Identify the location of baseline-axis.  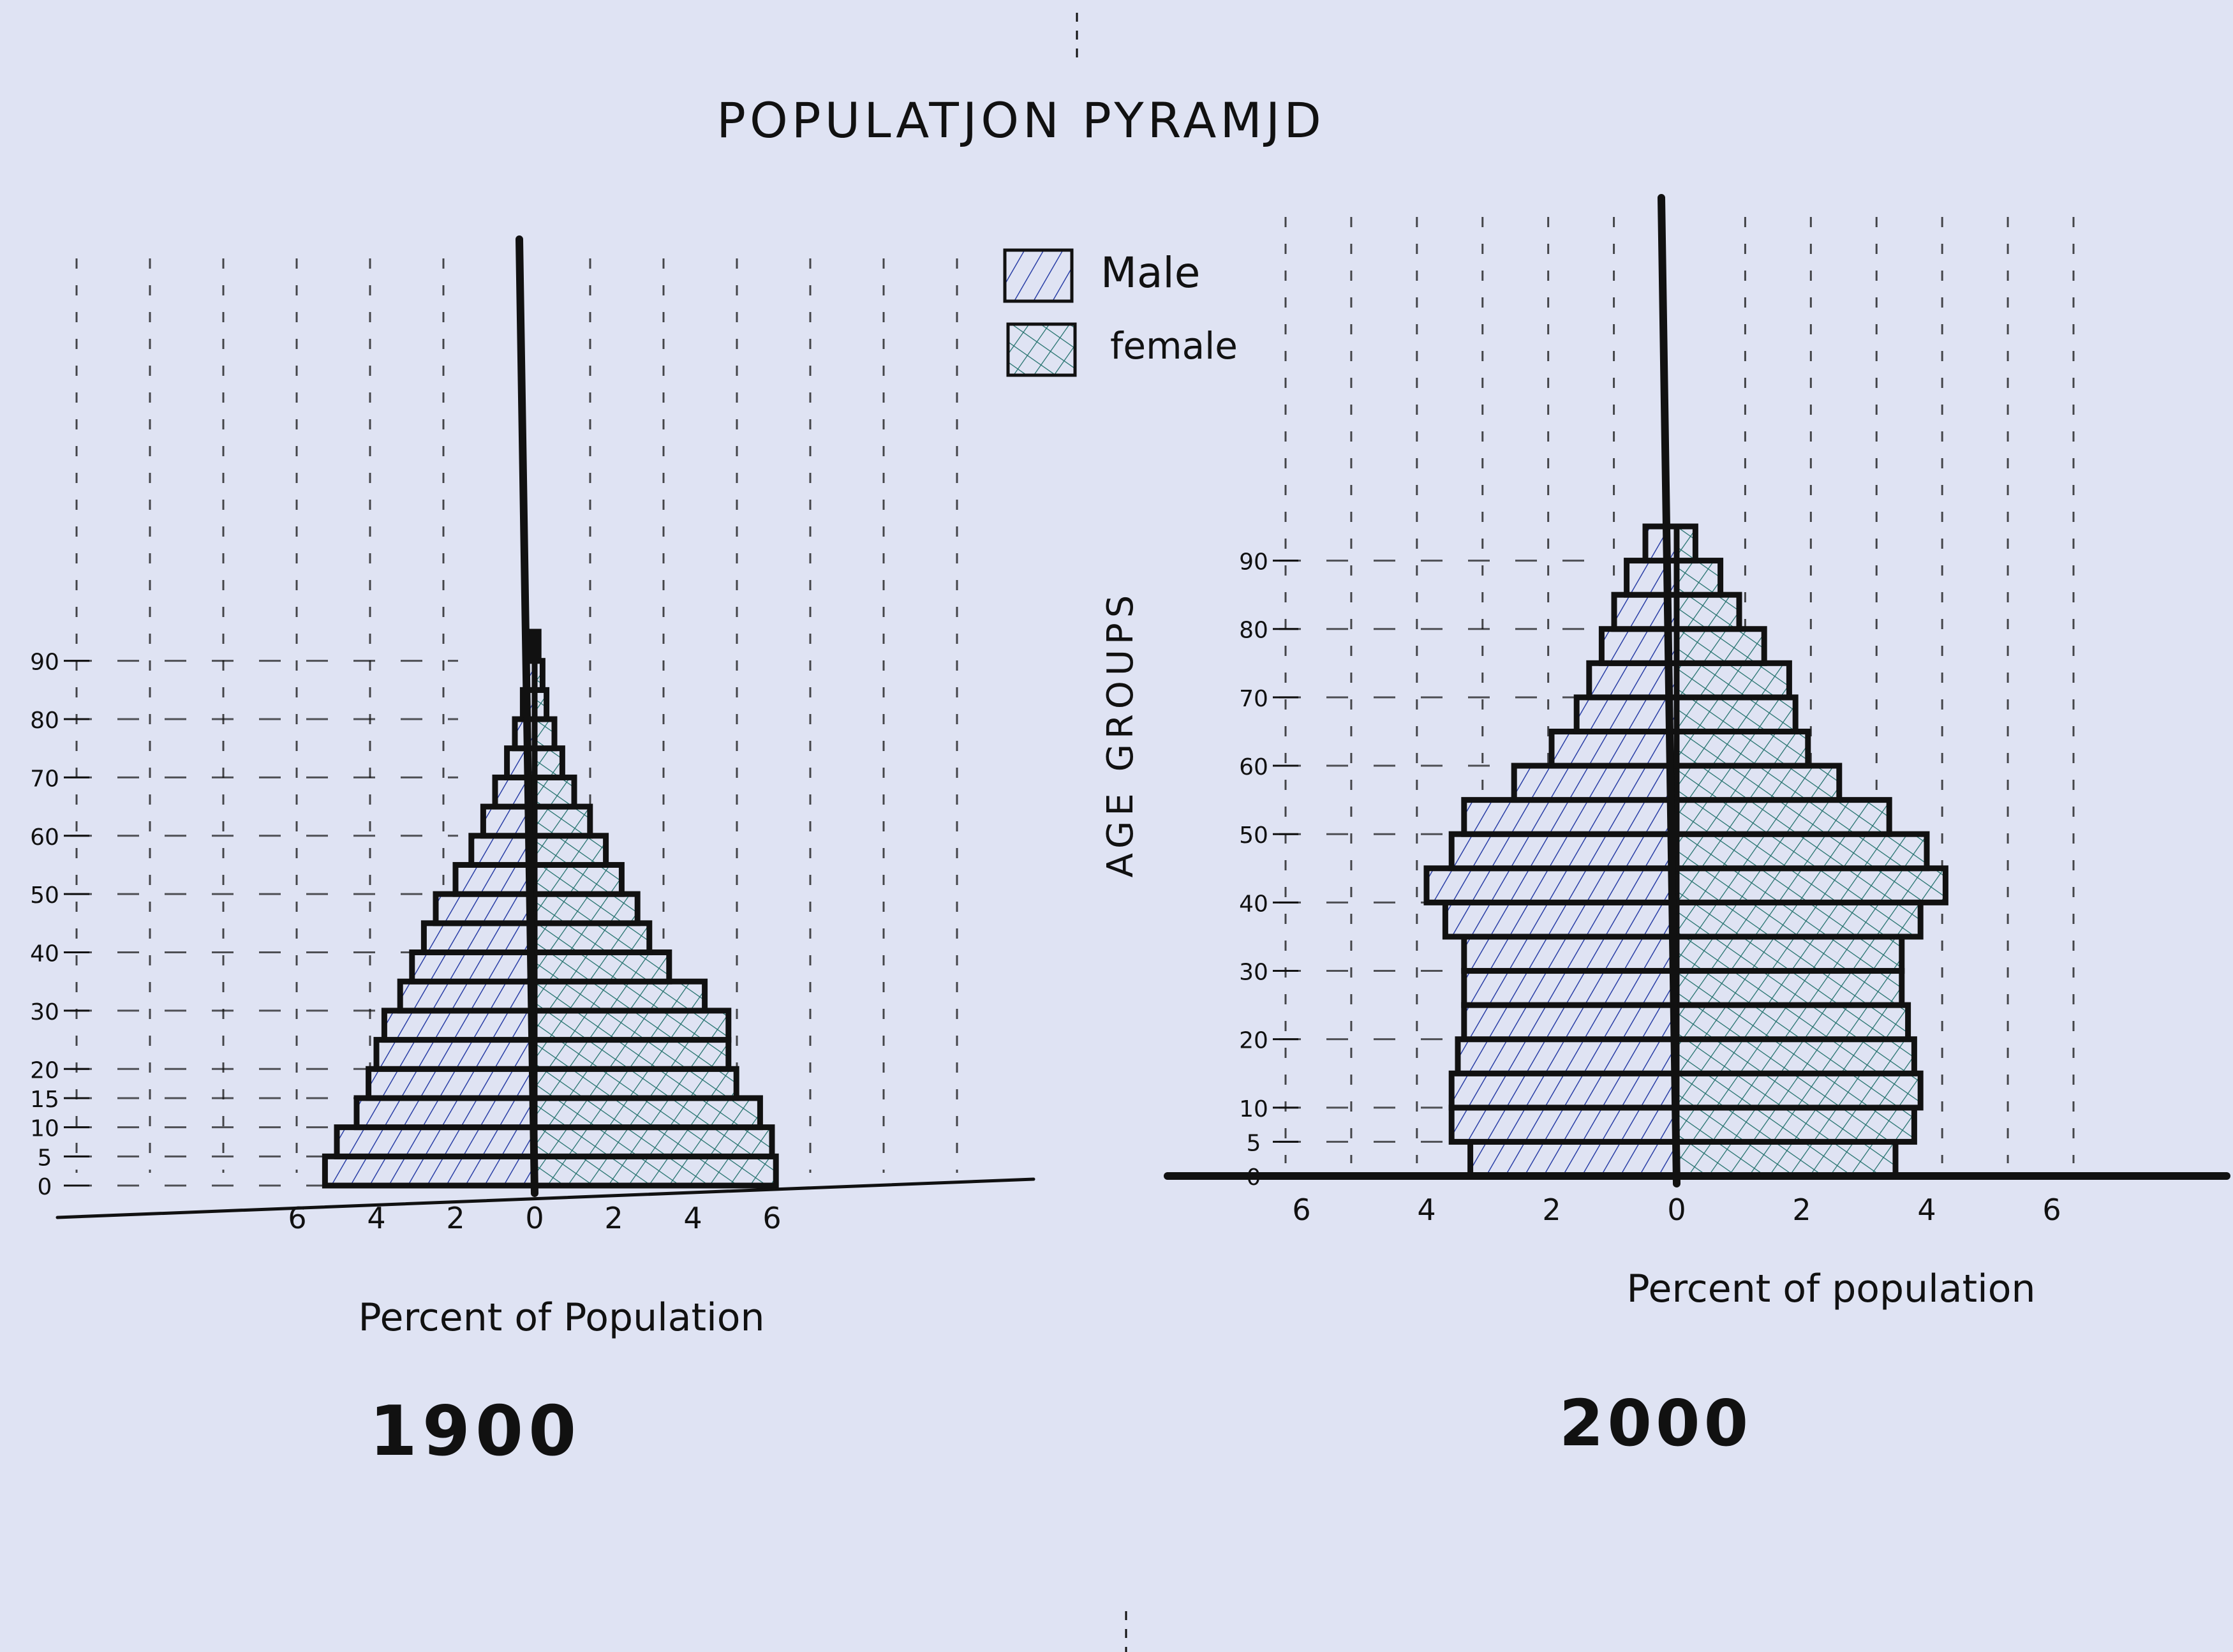
(545, 1198).